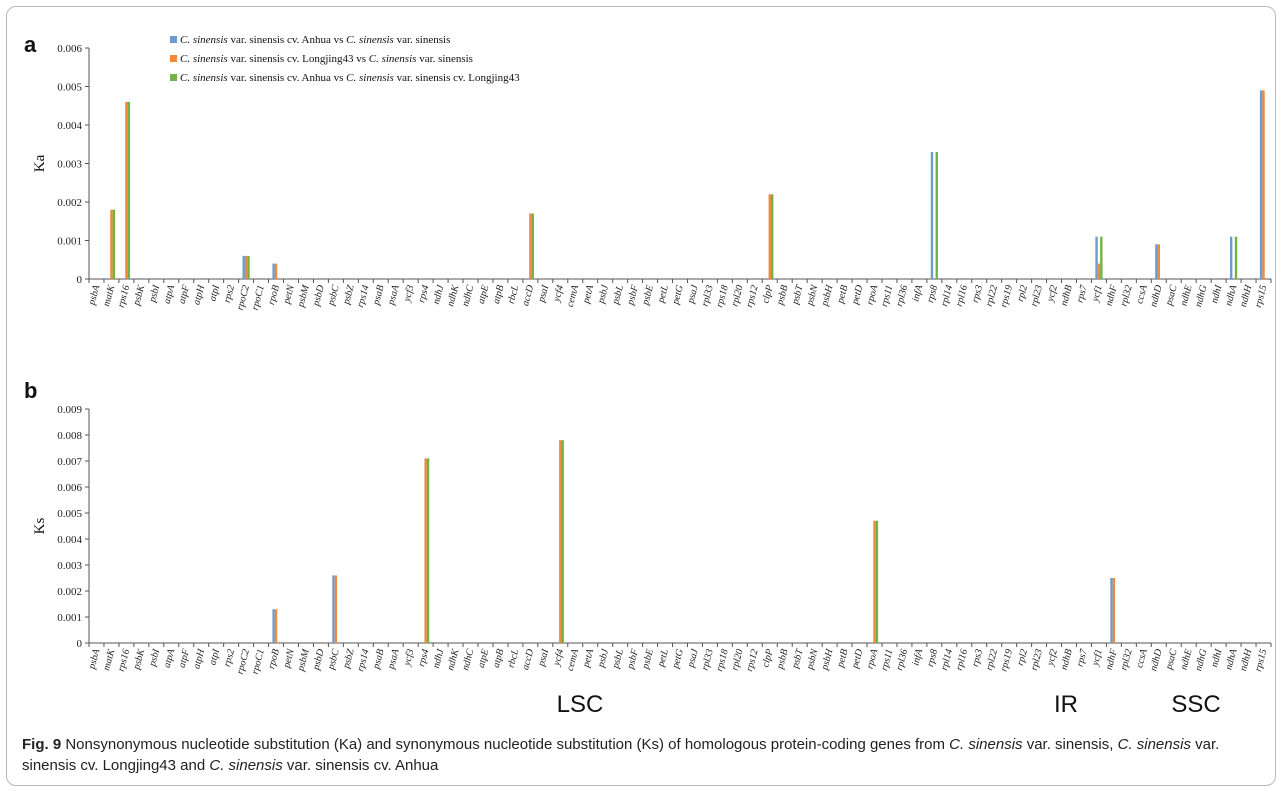 Image resolution: width=1284 pixels, height=793 pixels. I want to click on bar-ka-s2-rpoC2, so click(246, 267).